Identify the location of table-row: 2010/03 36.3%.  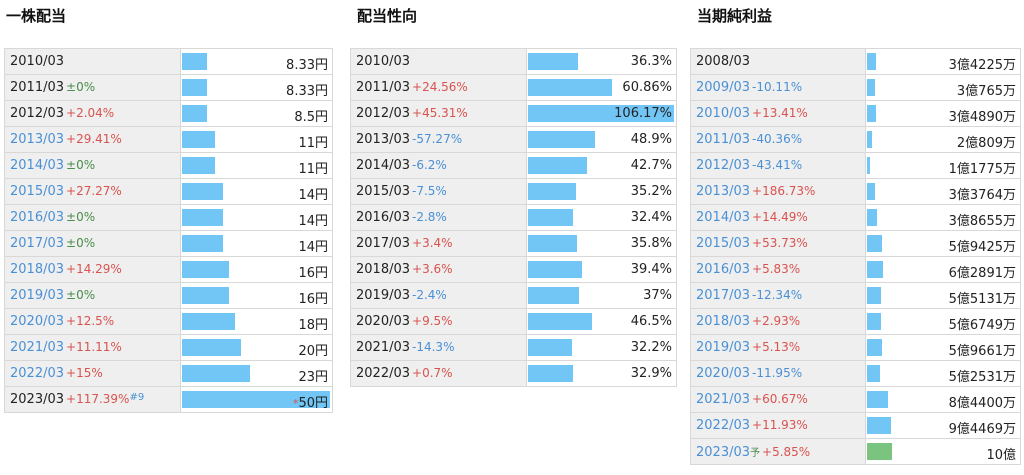
(513, 61).